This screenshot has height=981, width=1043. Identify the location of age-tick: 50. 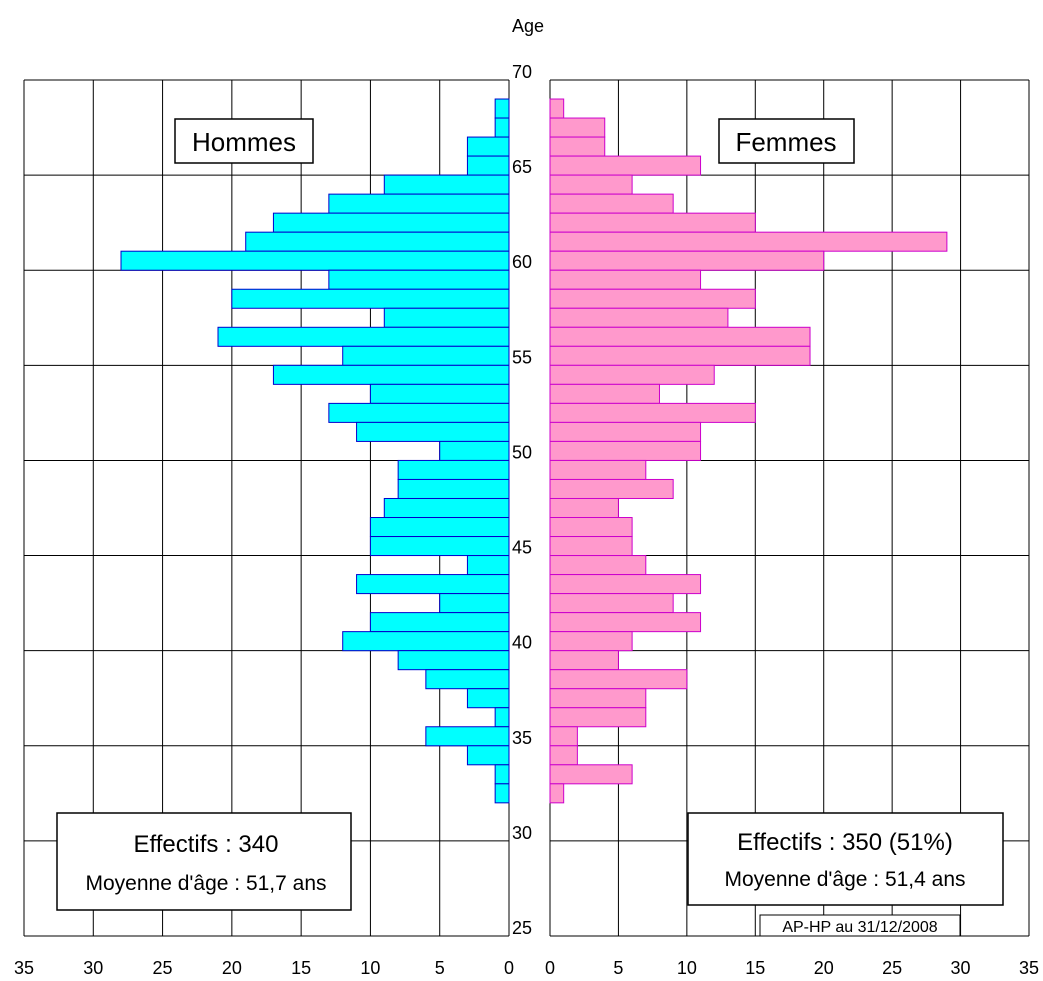
(522, 452).